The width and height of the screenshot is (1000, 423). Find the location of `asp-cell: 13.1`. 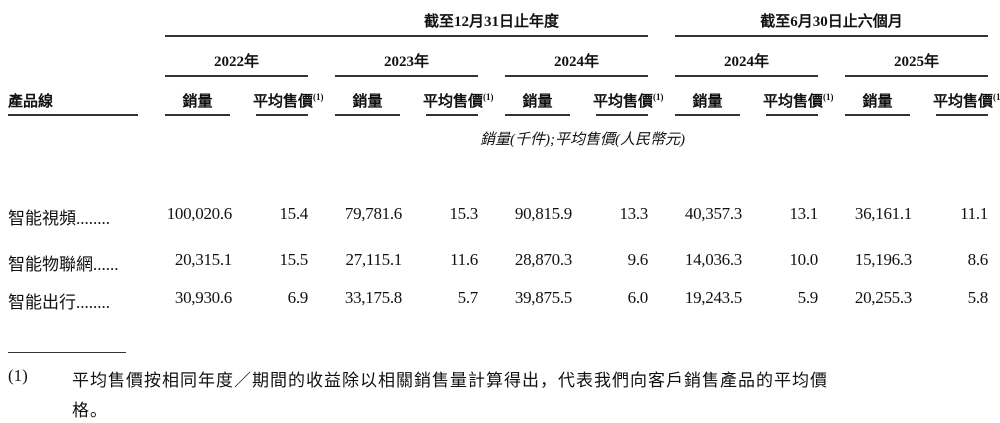

asp-cell: 13.1 is located at coordinates (803, 213).